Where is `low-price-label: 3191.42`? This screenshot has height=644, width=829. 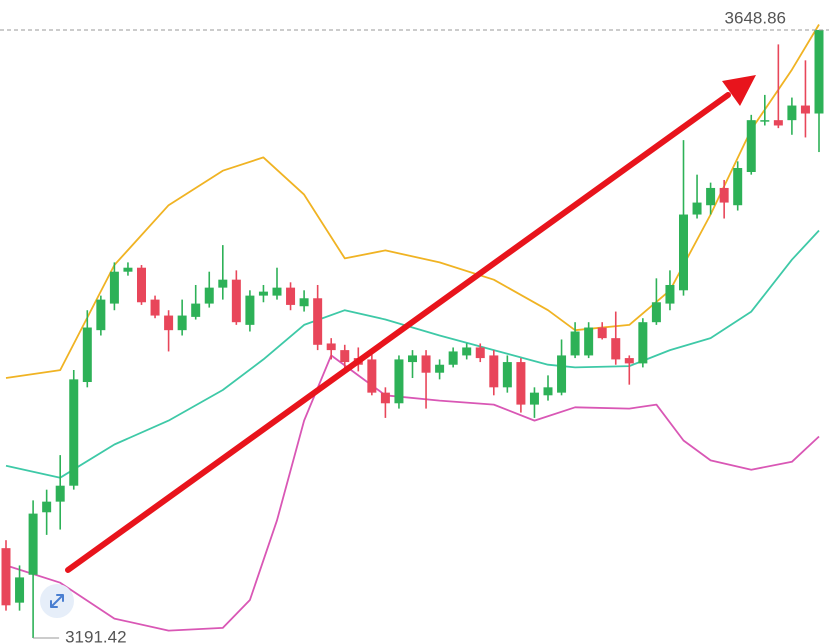 low-price-label: 3191.42 is located at coordinates (95, 635).